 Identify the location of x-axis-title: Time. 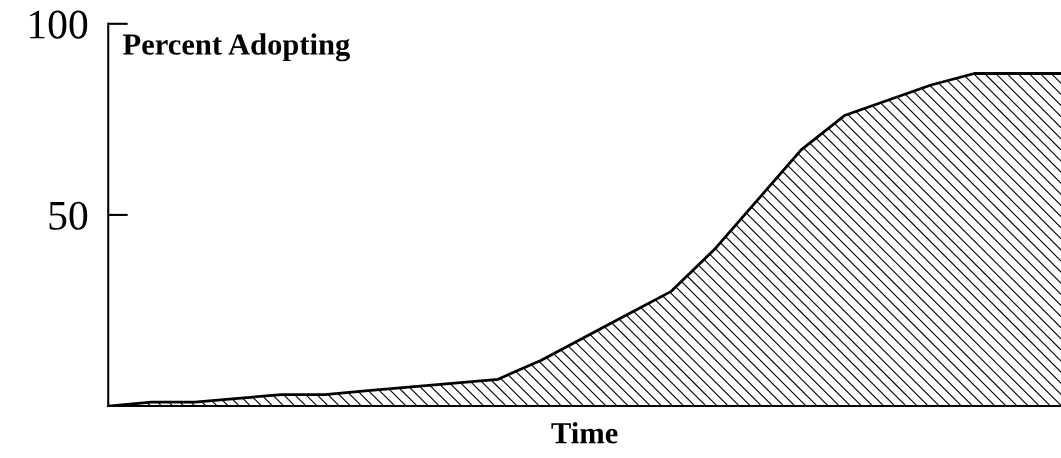
(584, 432).